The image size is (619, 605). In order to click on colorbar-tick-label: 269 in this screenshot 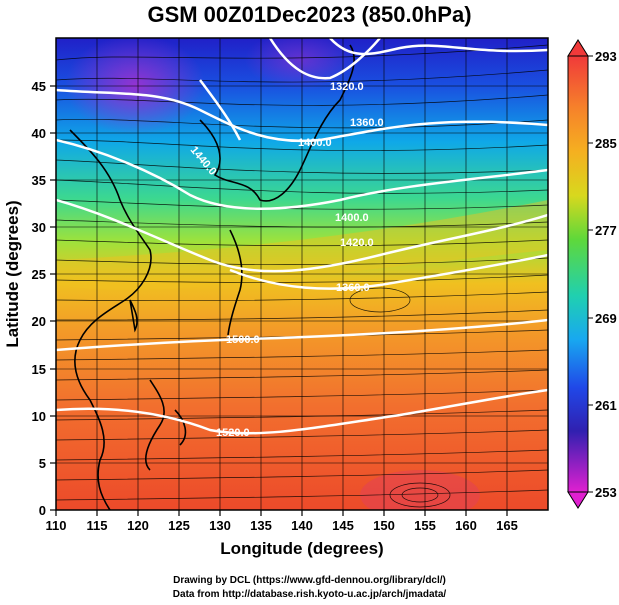, I will do `click(606, 318)`.